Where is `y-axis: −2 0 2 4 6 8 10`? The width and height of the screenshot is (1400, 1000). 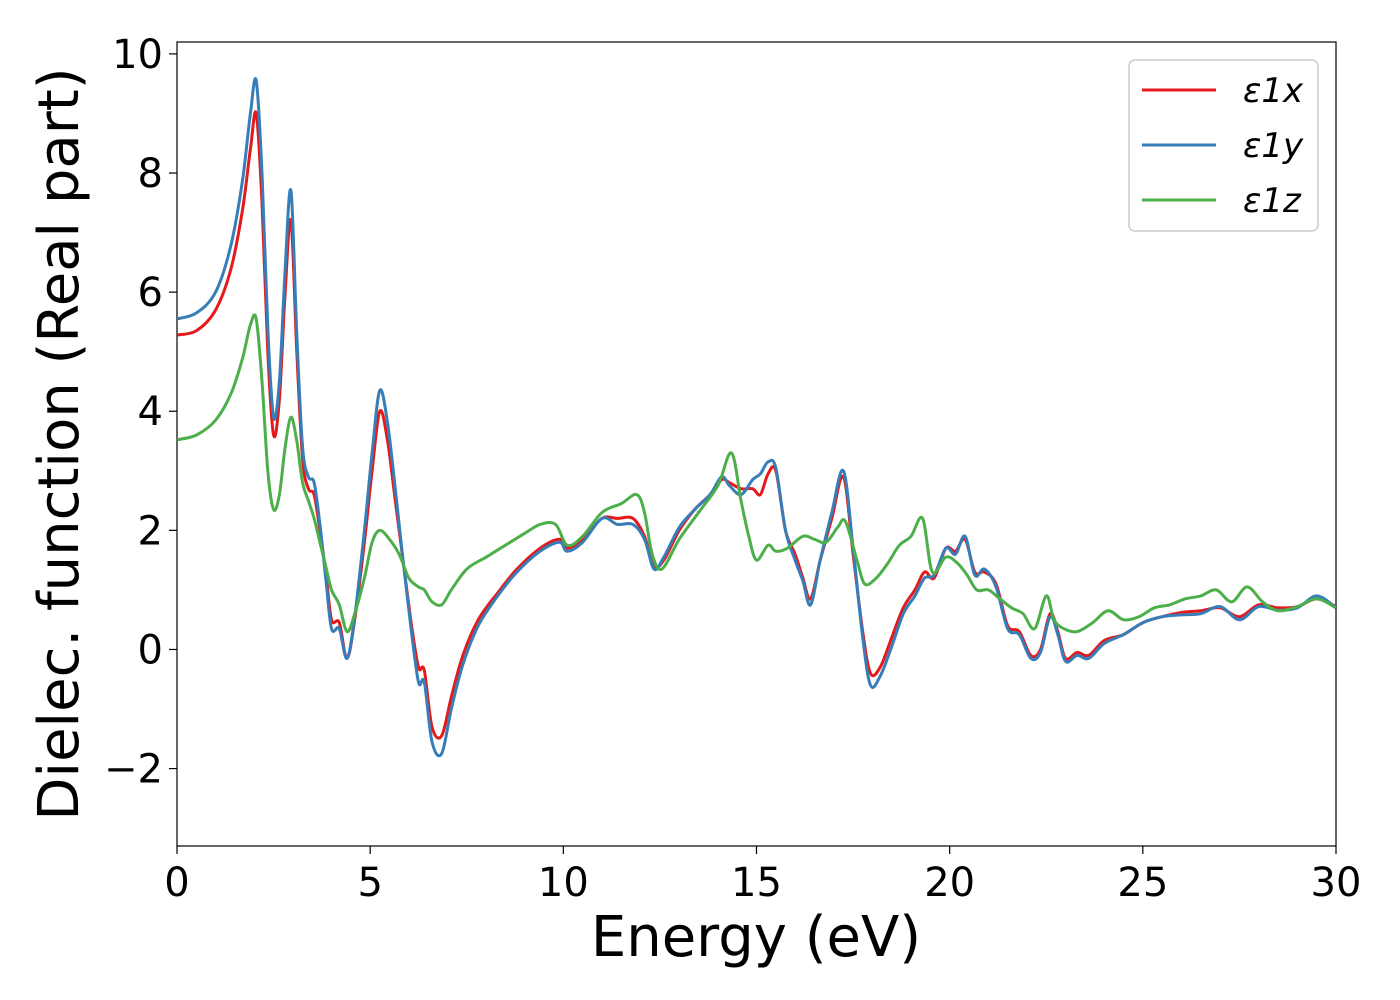 y-axis: −2 0 2 4 6 8 10 is located at coordinates (140, 412).